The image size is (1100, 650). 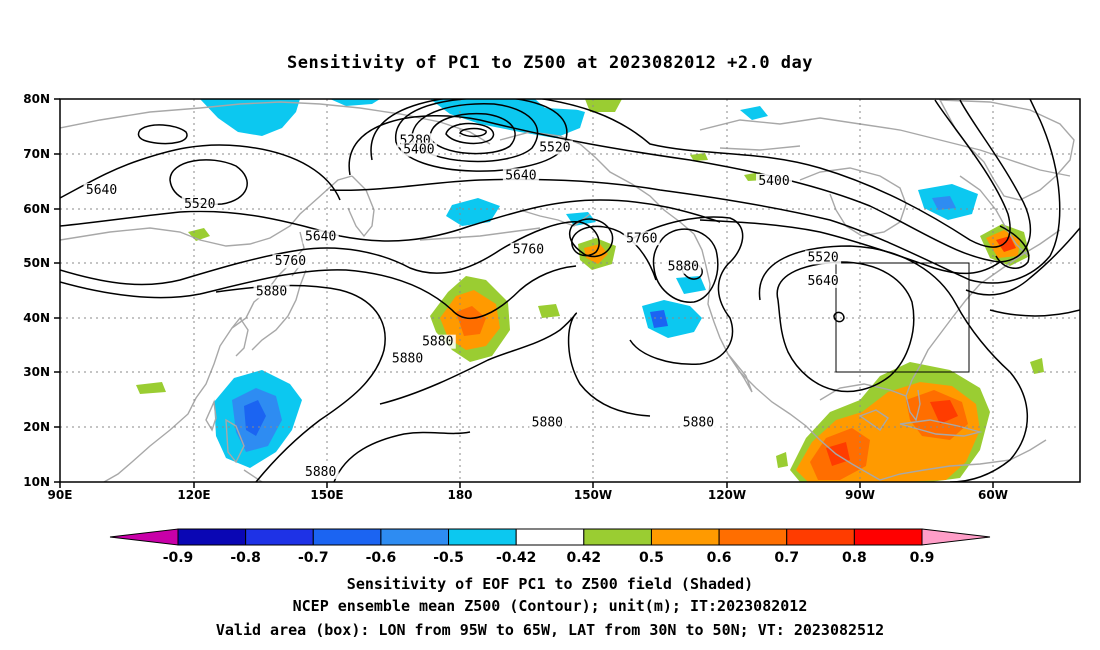 I want to click on lat-tick-label: 50N, so click(x=36, y=263).